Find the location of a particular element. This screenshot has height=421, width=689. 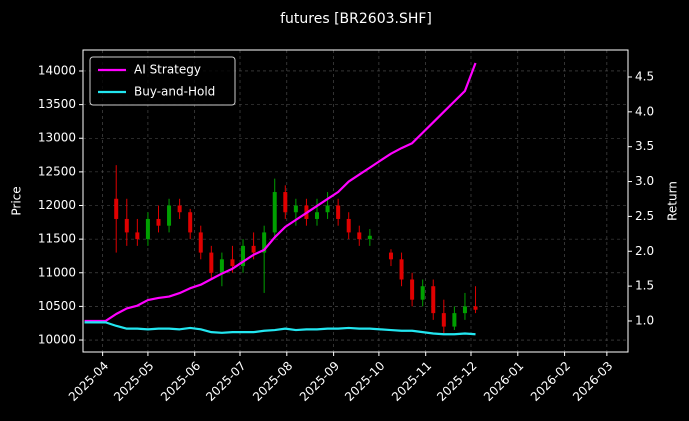

x-tick-label: 2025-09 is located at coordinates (319, 381).